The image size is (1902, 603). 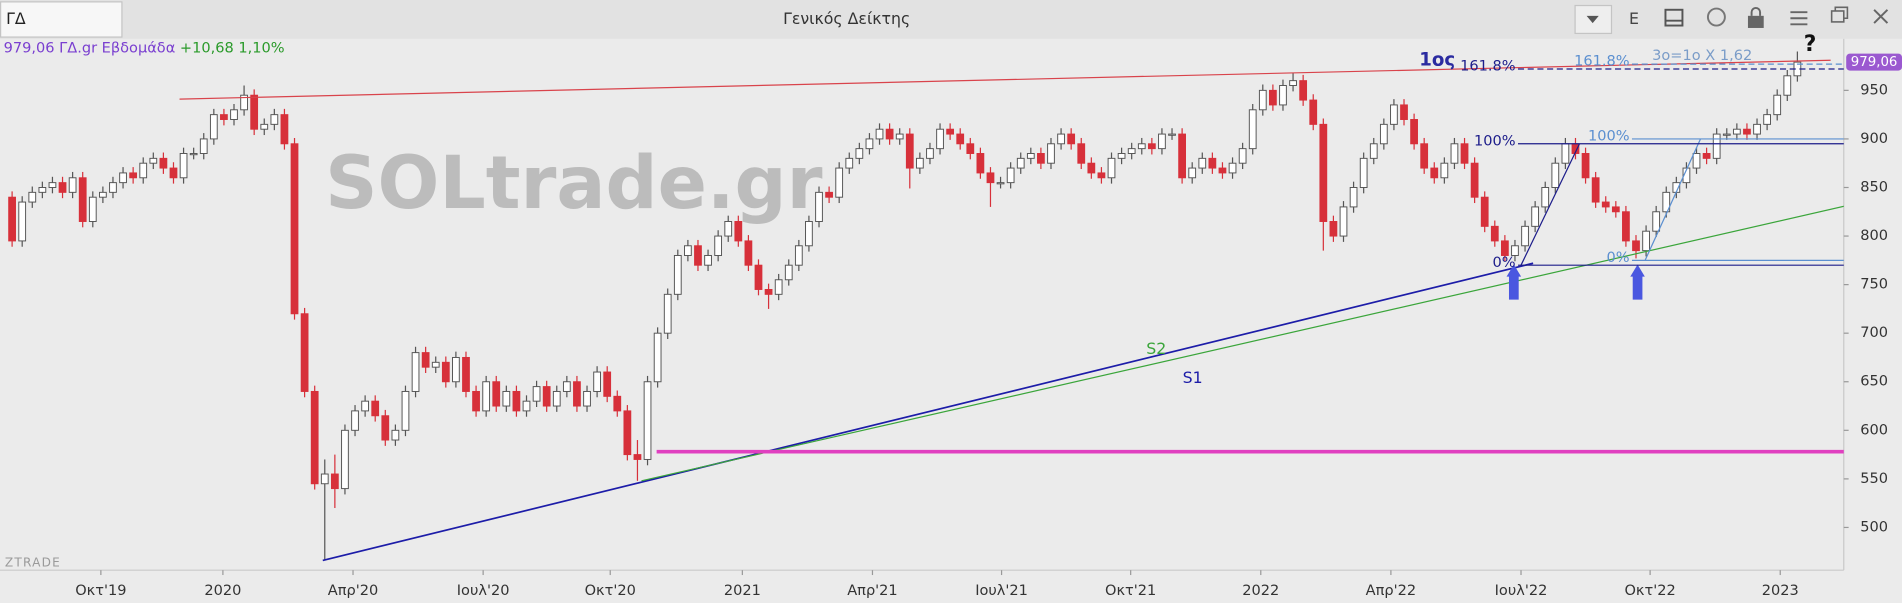 What do you see at coordinates (16, 18) in the screenshot?
I see `symbol-text: ΓΔ` at bounding box center [16, 18].